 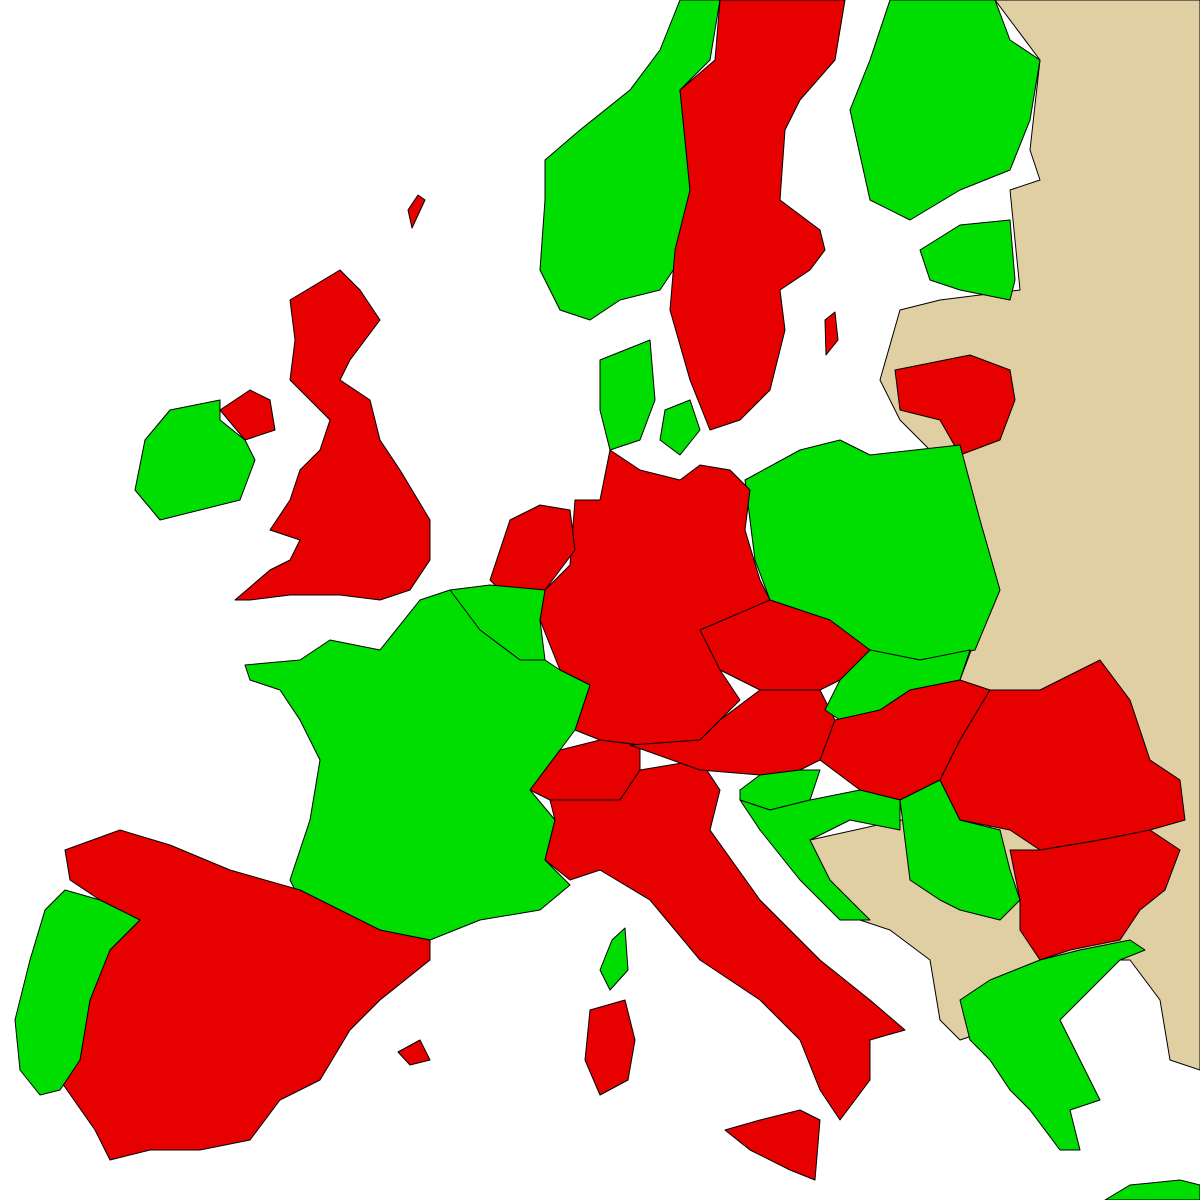 I want to click on region-portugal, so click(x=77, y=992).